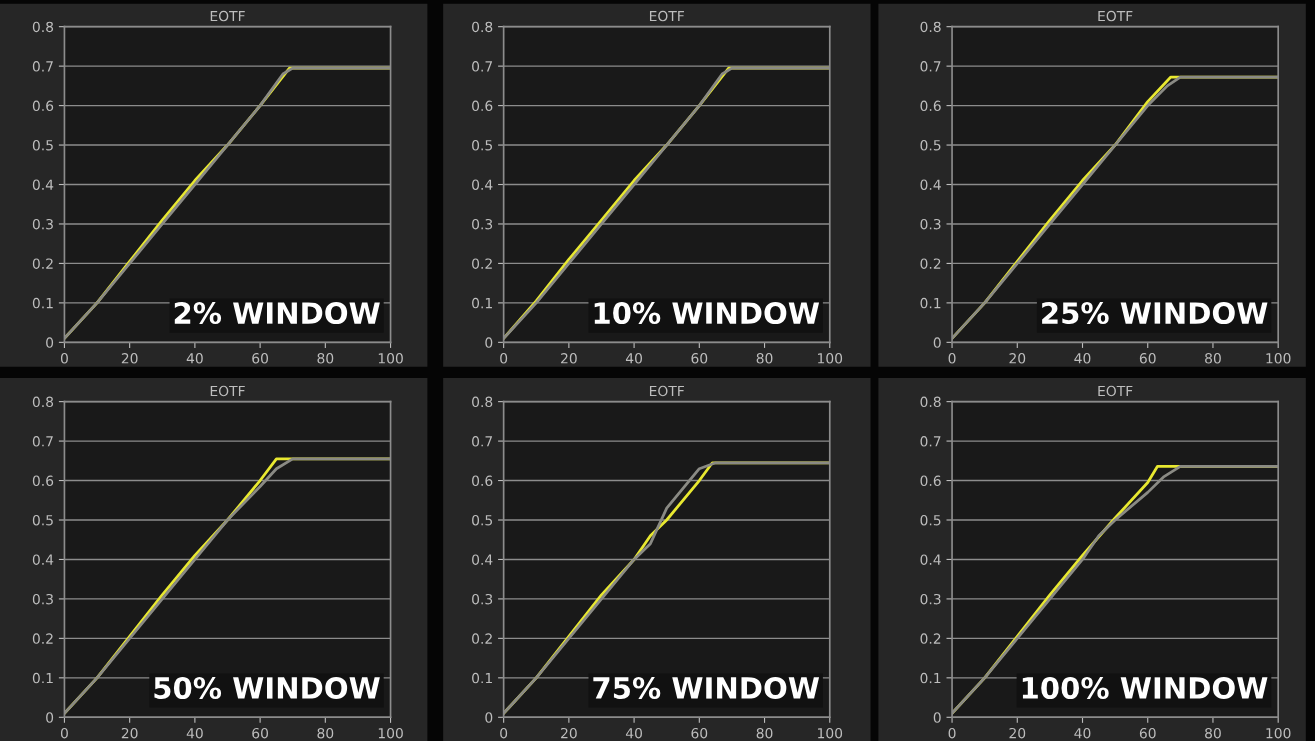  I want to click on annotation: 100% WINDOW, so click(1145, 688).